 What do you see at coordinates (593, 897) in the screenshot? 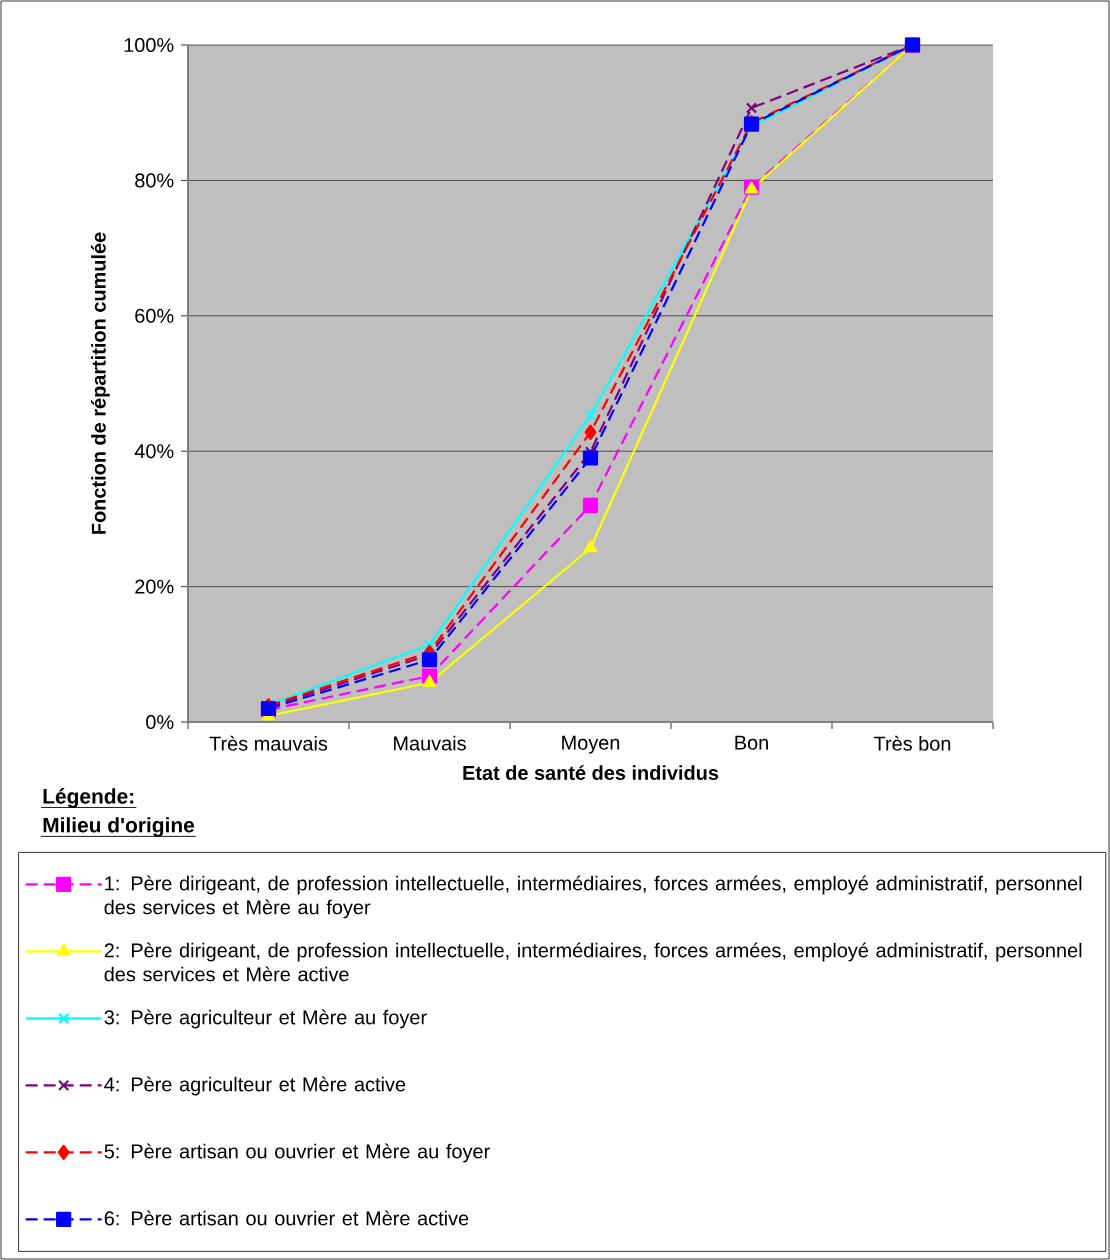
I see `legend-label: 1: Père dirigeant, de profession intellectuelle, intermédiaires, forces armées, employé administratif, personnel des services et Mère au foyer` at bounding box center [593, 897].